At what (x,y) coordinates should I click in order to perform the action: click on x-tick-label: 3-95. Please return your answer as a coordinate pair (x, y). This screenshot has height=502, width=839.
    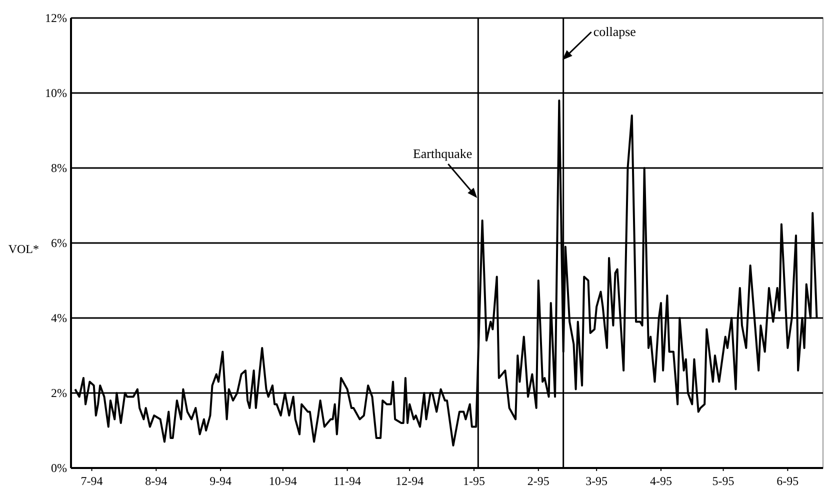
    Looking at the image, I should click on (597, 481).